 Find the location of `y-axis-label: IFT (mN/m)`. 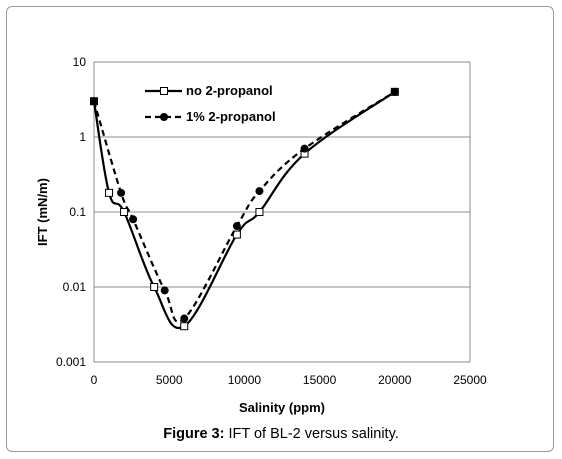

y-axis-label: IFT (mN/m) is located at coordinates (42, 212).